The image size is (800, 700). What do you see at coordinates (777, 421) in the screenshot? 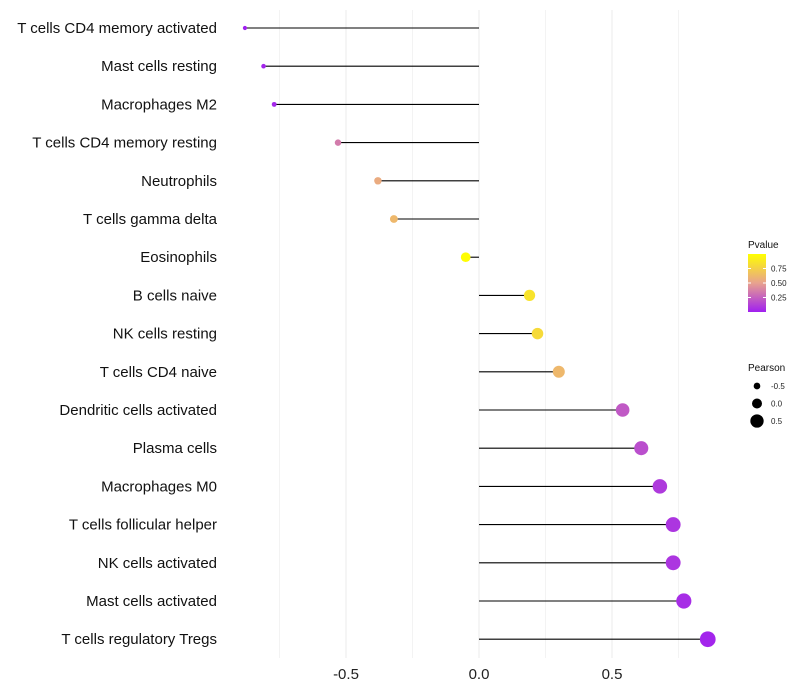
I see `size-legend-label: 0.5` at bounding box center [777, 421].